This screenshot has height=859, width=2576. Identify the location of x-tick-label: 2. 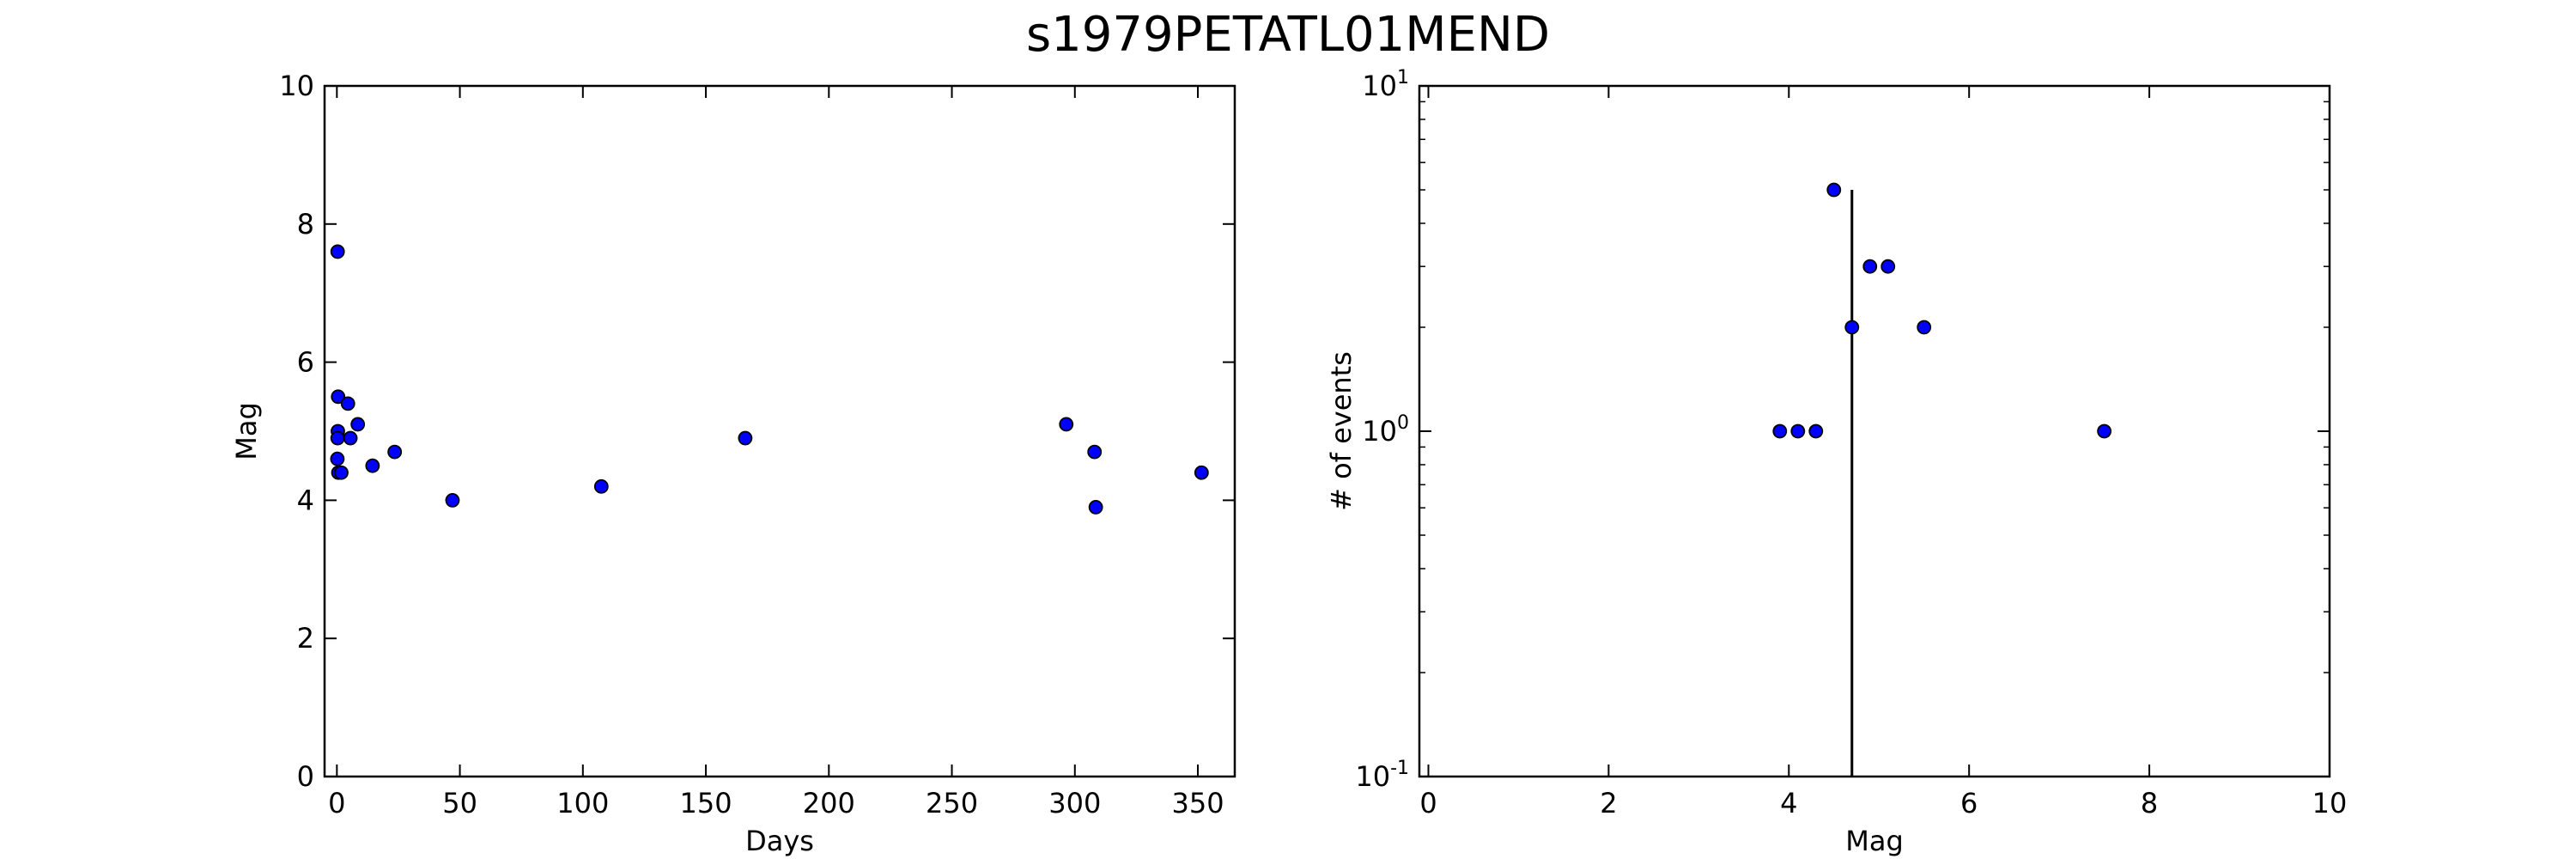
(1609, 803).